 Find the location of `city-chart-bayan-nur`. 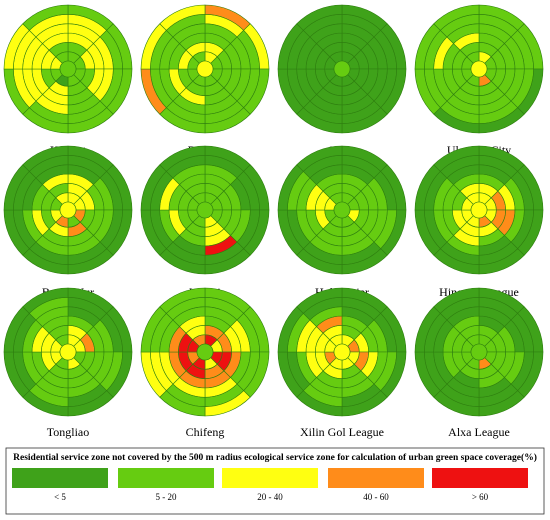

city-chart-bayan-nur is located at coordinates (68, 210).